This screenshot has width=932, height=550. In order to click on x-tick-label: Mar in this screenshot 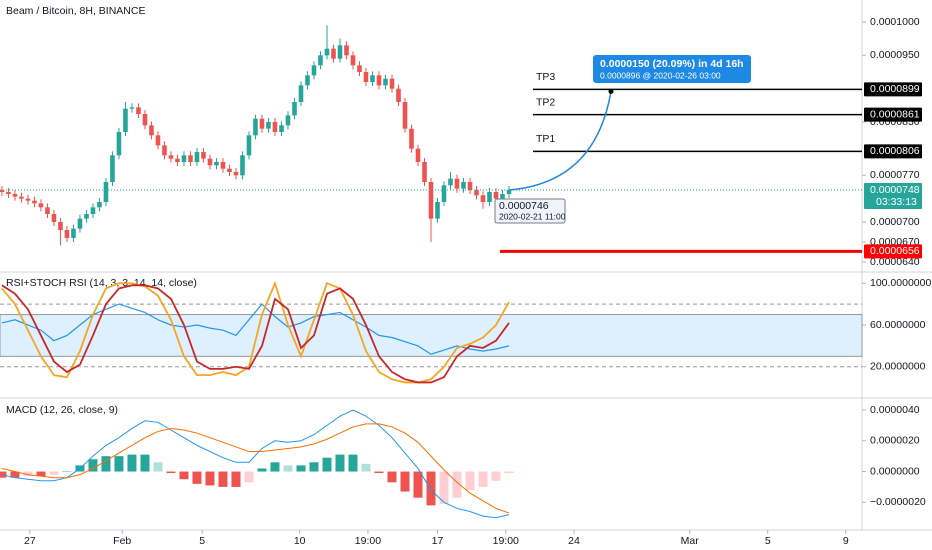, I will do `click(690, 541)`.